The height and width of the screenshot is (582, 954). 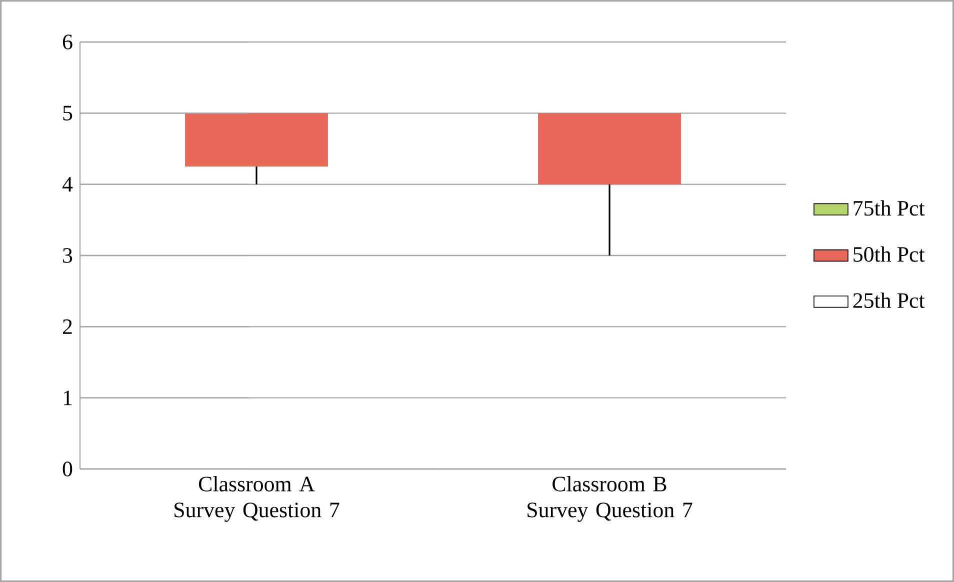 What do you see at coordinates (67, 326) in the screenshot?
I see `y-tick-label: 2` at bounding box center [67, 326].